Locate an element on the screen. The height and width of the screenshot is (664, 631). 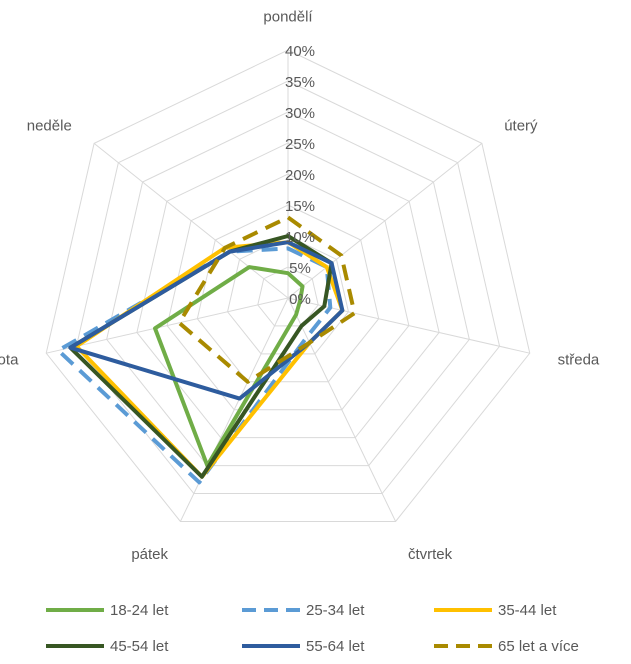
tick-label: 10% is located at coordinates (300, 237).